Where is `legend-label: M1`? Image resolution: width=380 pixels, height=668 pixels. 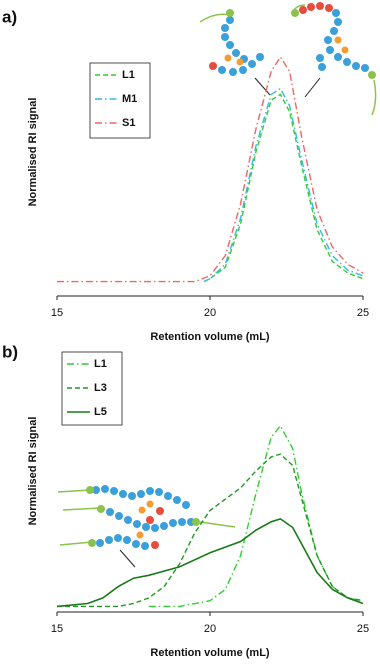
legend-label: M1 is located at coordinates (129, 99).